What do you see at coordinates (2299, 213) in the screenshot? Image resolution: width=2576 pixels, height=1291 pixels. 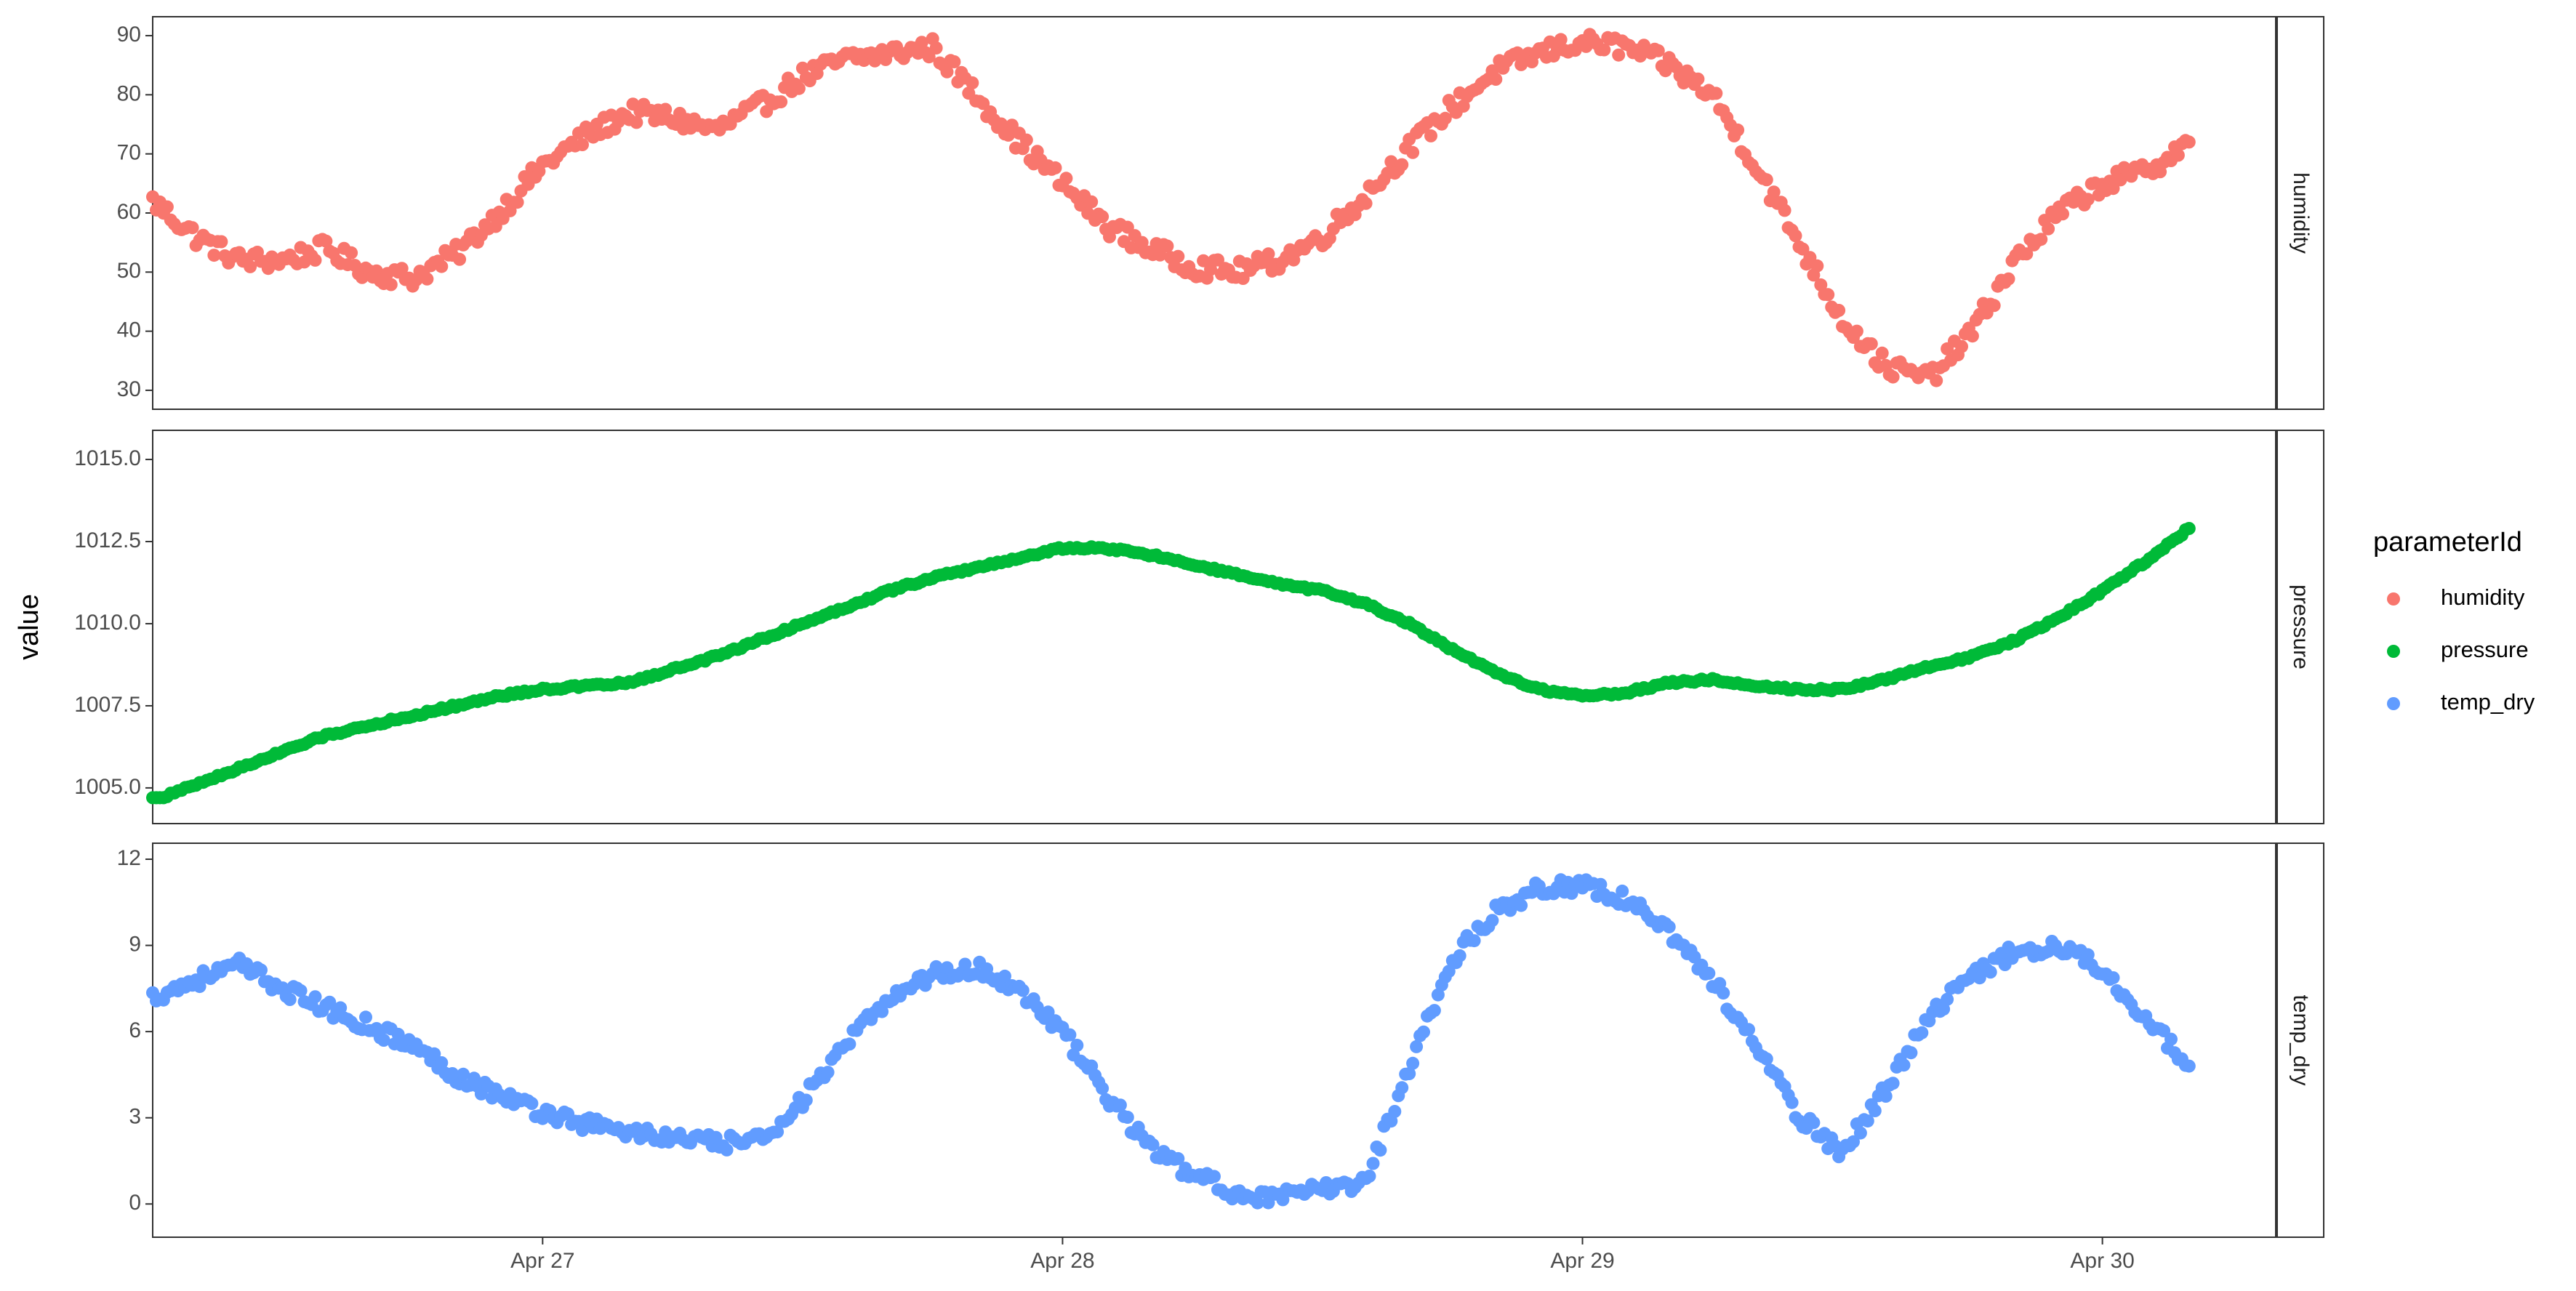 I see `facet-strip` at bounding box center [2299, 213].